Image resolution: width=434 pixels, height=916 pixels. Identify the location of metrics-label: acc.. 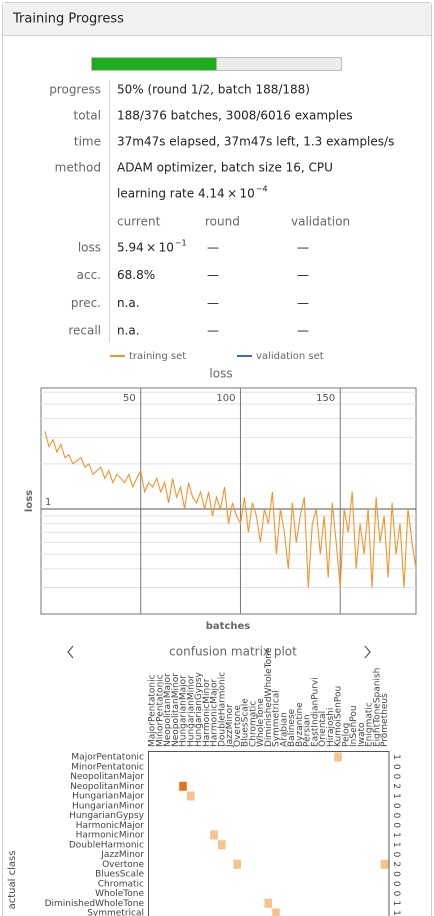
(89, 275).